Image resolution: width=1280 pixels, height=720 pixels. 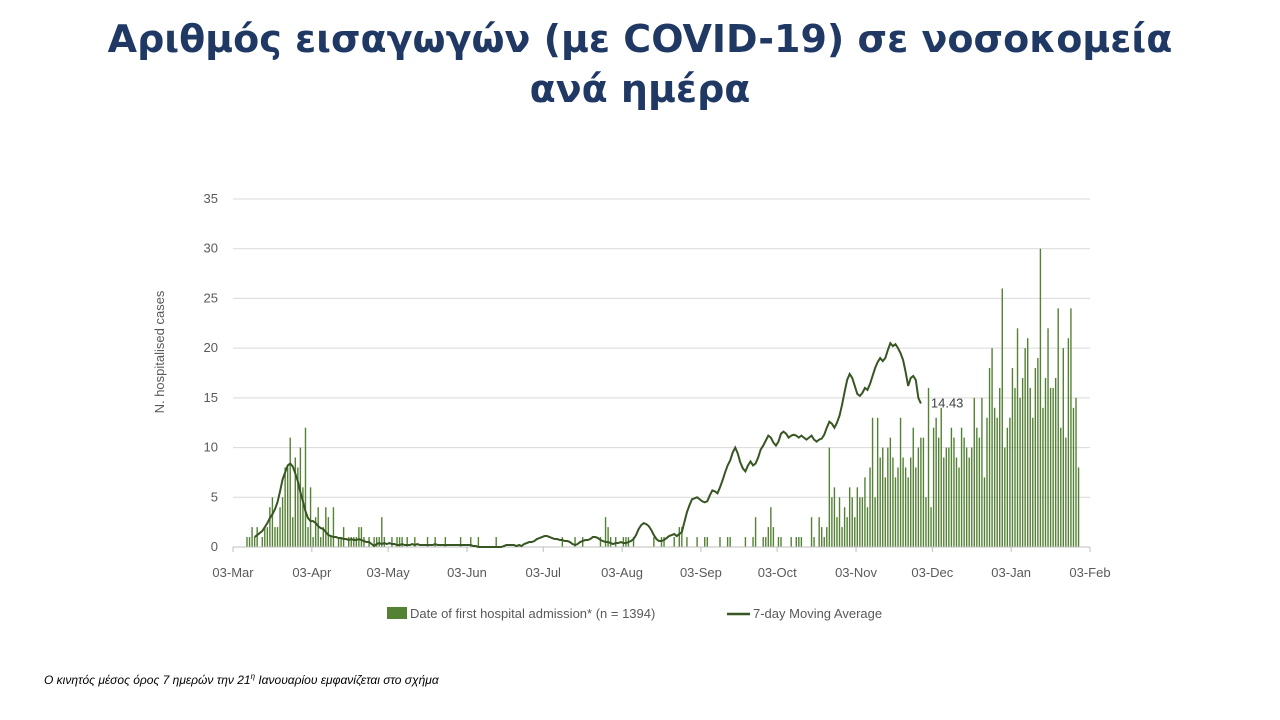 I want to click on y-tick-label: 10, so click(x=211, y=447).